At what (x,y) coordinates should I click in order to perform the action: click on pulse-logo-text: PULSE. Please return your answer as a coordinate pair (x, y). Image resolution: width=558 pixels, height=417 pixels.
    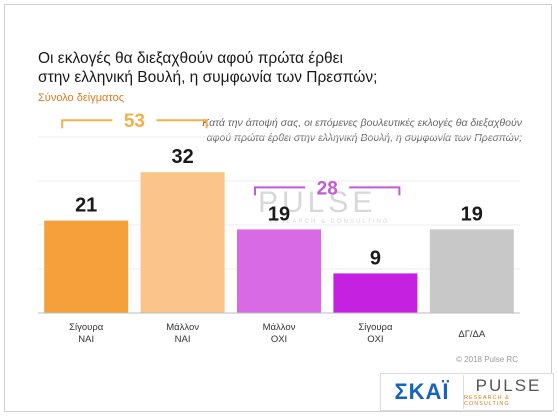
    Looking at the image, I should click on (508, 385).